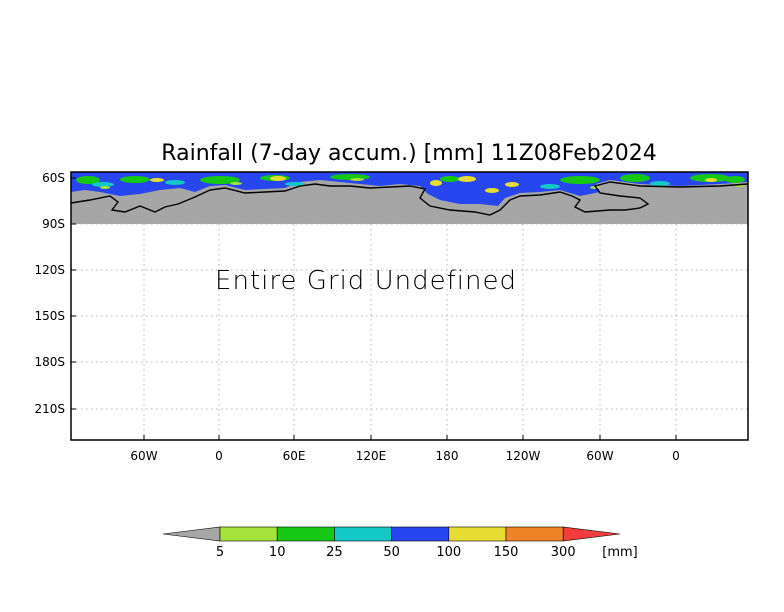 This screenshot has height=612, width=784. I want to click on colorbar-label: 25, so click(334, 552).